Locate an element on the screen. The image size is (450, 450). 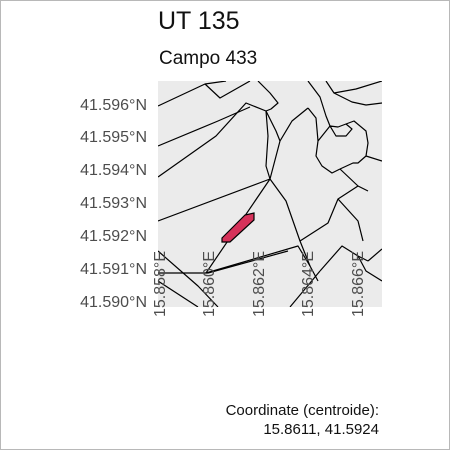
highlighted-parcel is located at coordinates (238, 227).